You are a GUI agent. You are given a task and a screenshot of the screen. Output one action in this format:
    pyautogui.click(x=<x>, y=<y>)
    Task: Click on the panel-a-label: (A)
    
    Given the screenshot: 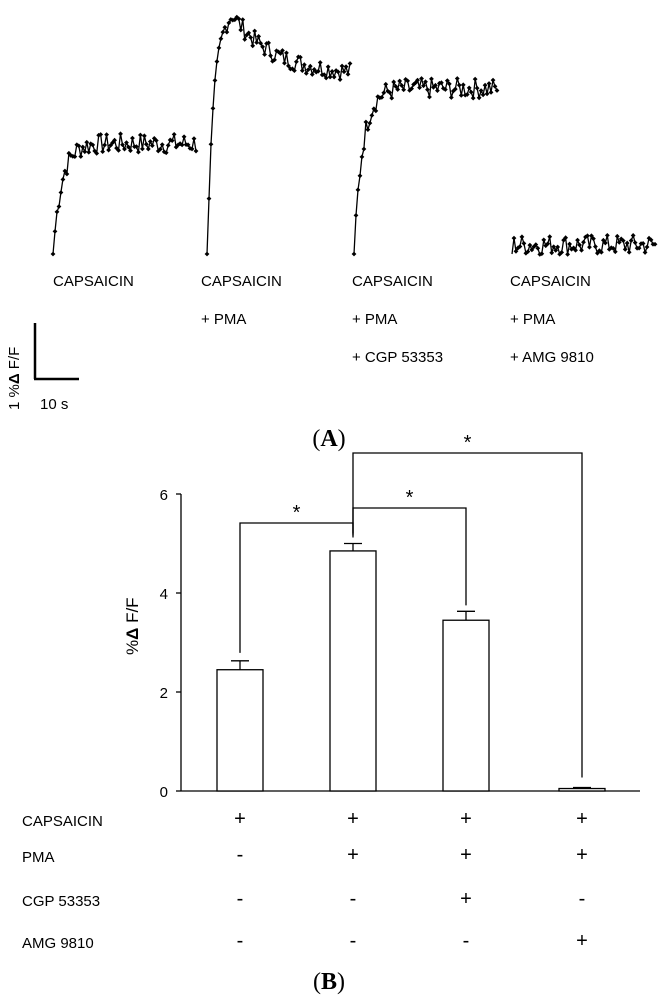 What is the action you would take?
    pyautogui.click(x=328, y=439)
    